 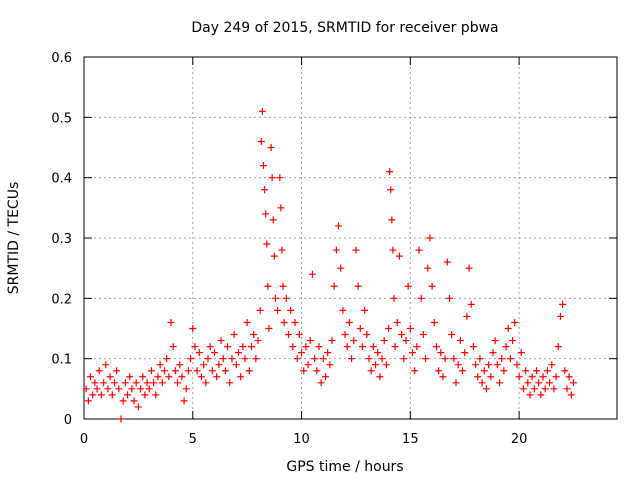 What do you see at coordinates (61, 118) in the screenshot?
I see `y-tick-label: 0.5` at bounding box center [61, 118].